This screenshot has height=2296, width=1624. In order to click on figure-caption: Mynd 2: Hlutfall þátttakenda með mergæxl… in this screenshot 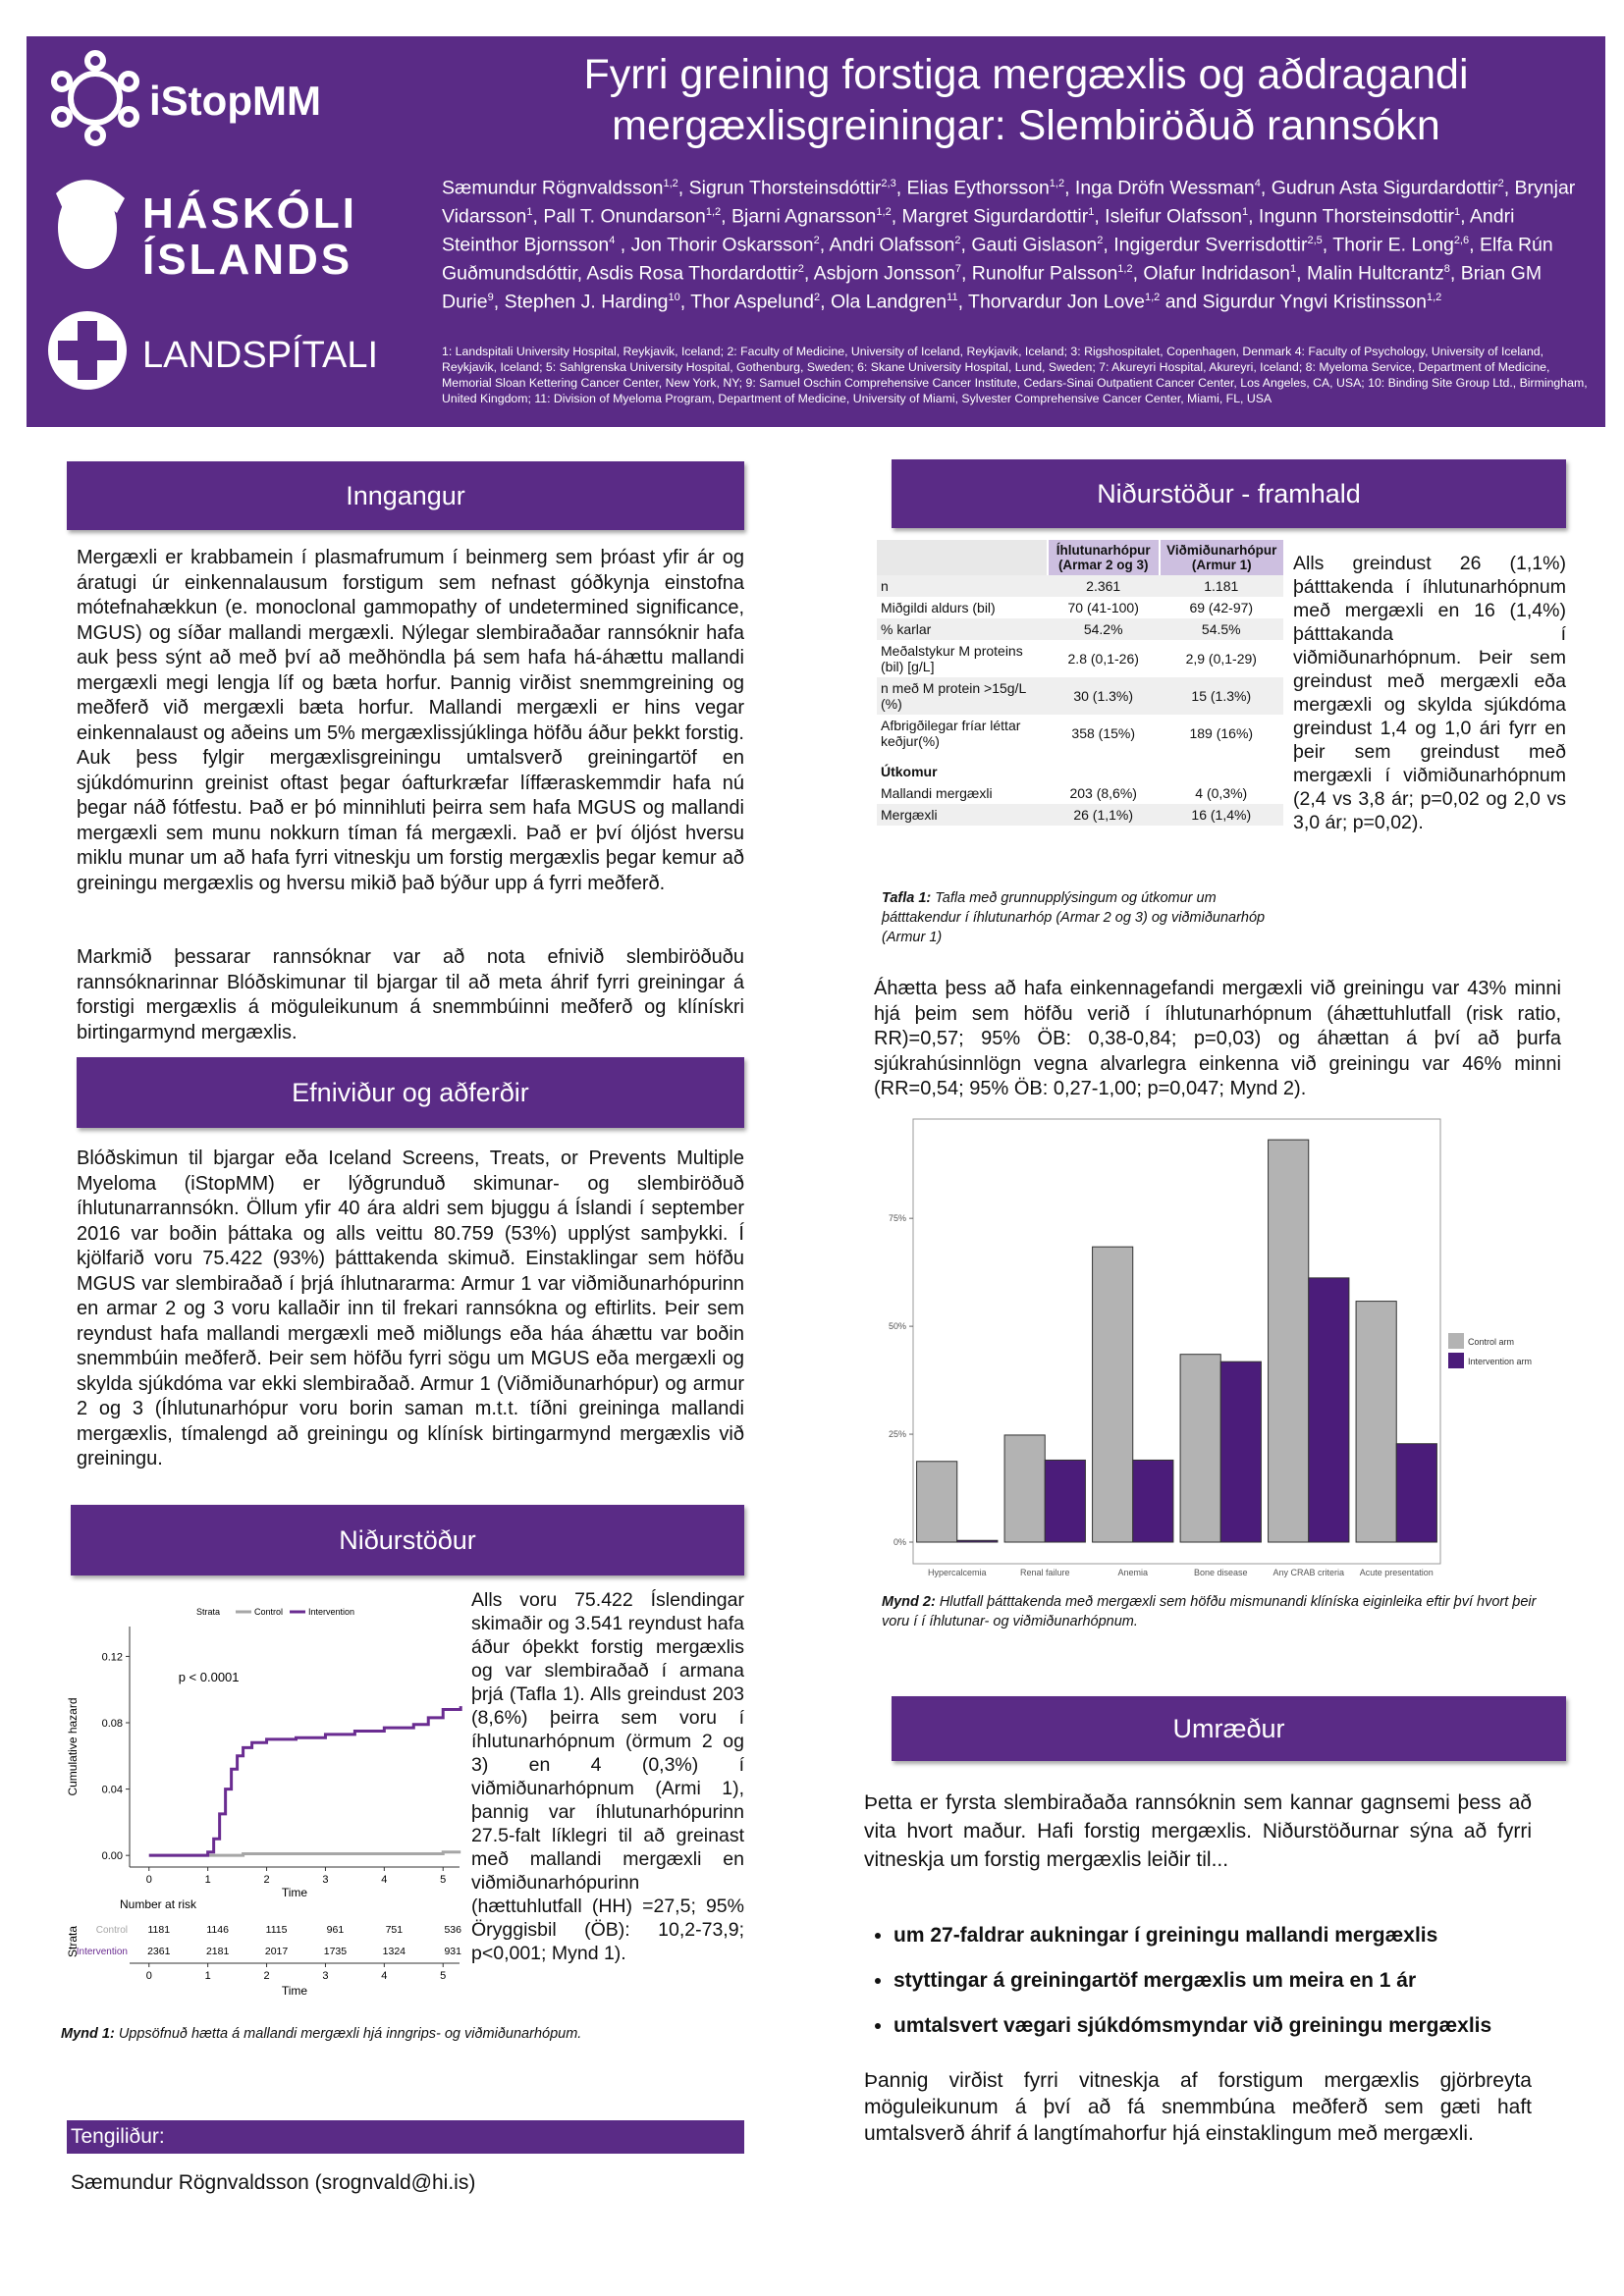, I will do `click(1220, 1611)`.